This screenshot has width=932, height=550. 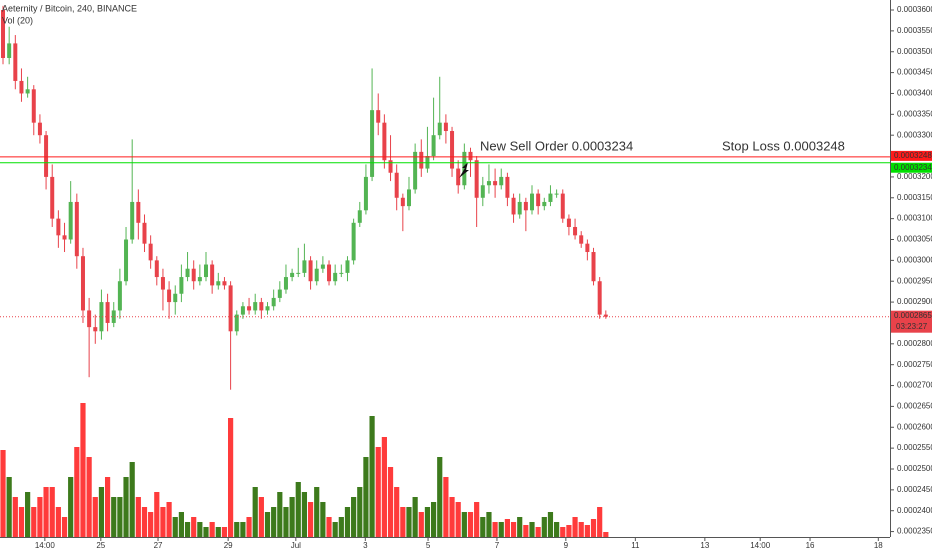 I want to click on y-tick-label: 0.0002350, so click(x=914, y=531).